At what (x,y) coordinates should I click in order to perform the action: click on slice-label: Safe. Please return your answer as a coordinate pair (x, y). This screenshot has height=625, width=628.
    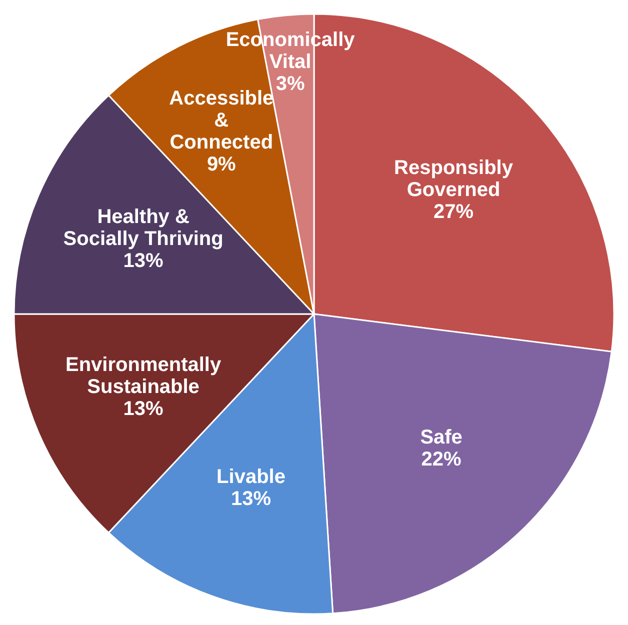
    Looking at the image, I should click on (441, 437).